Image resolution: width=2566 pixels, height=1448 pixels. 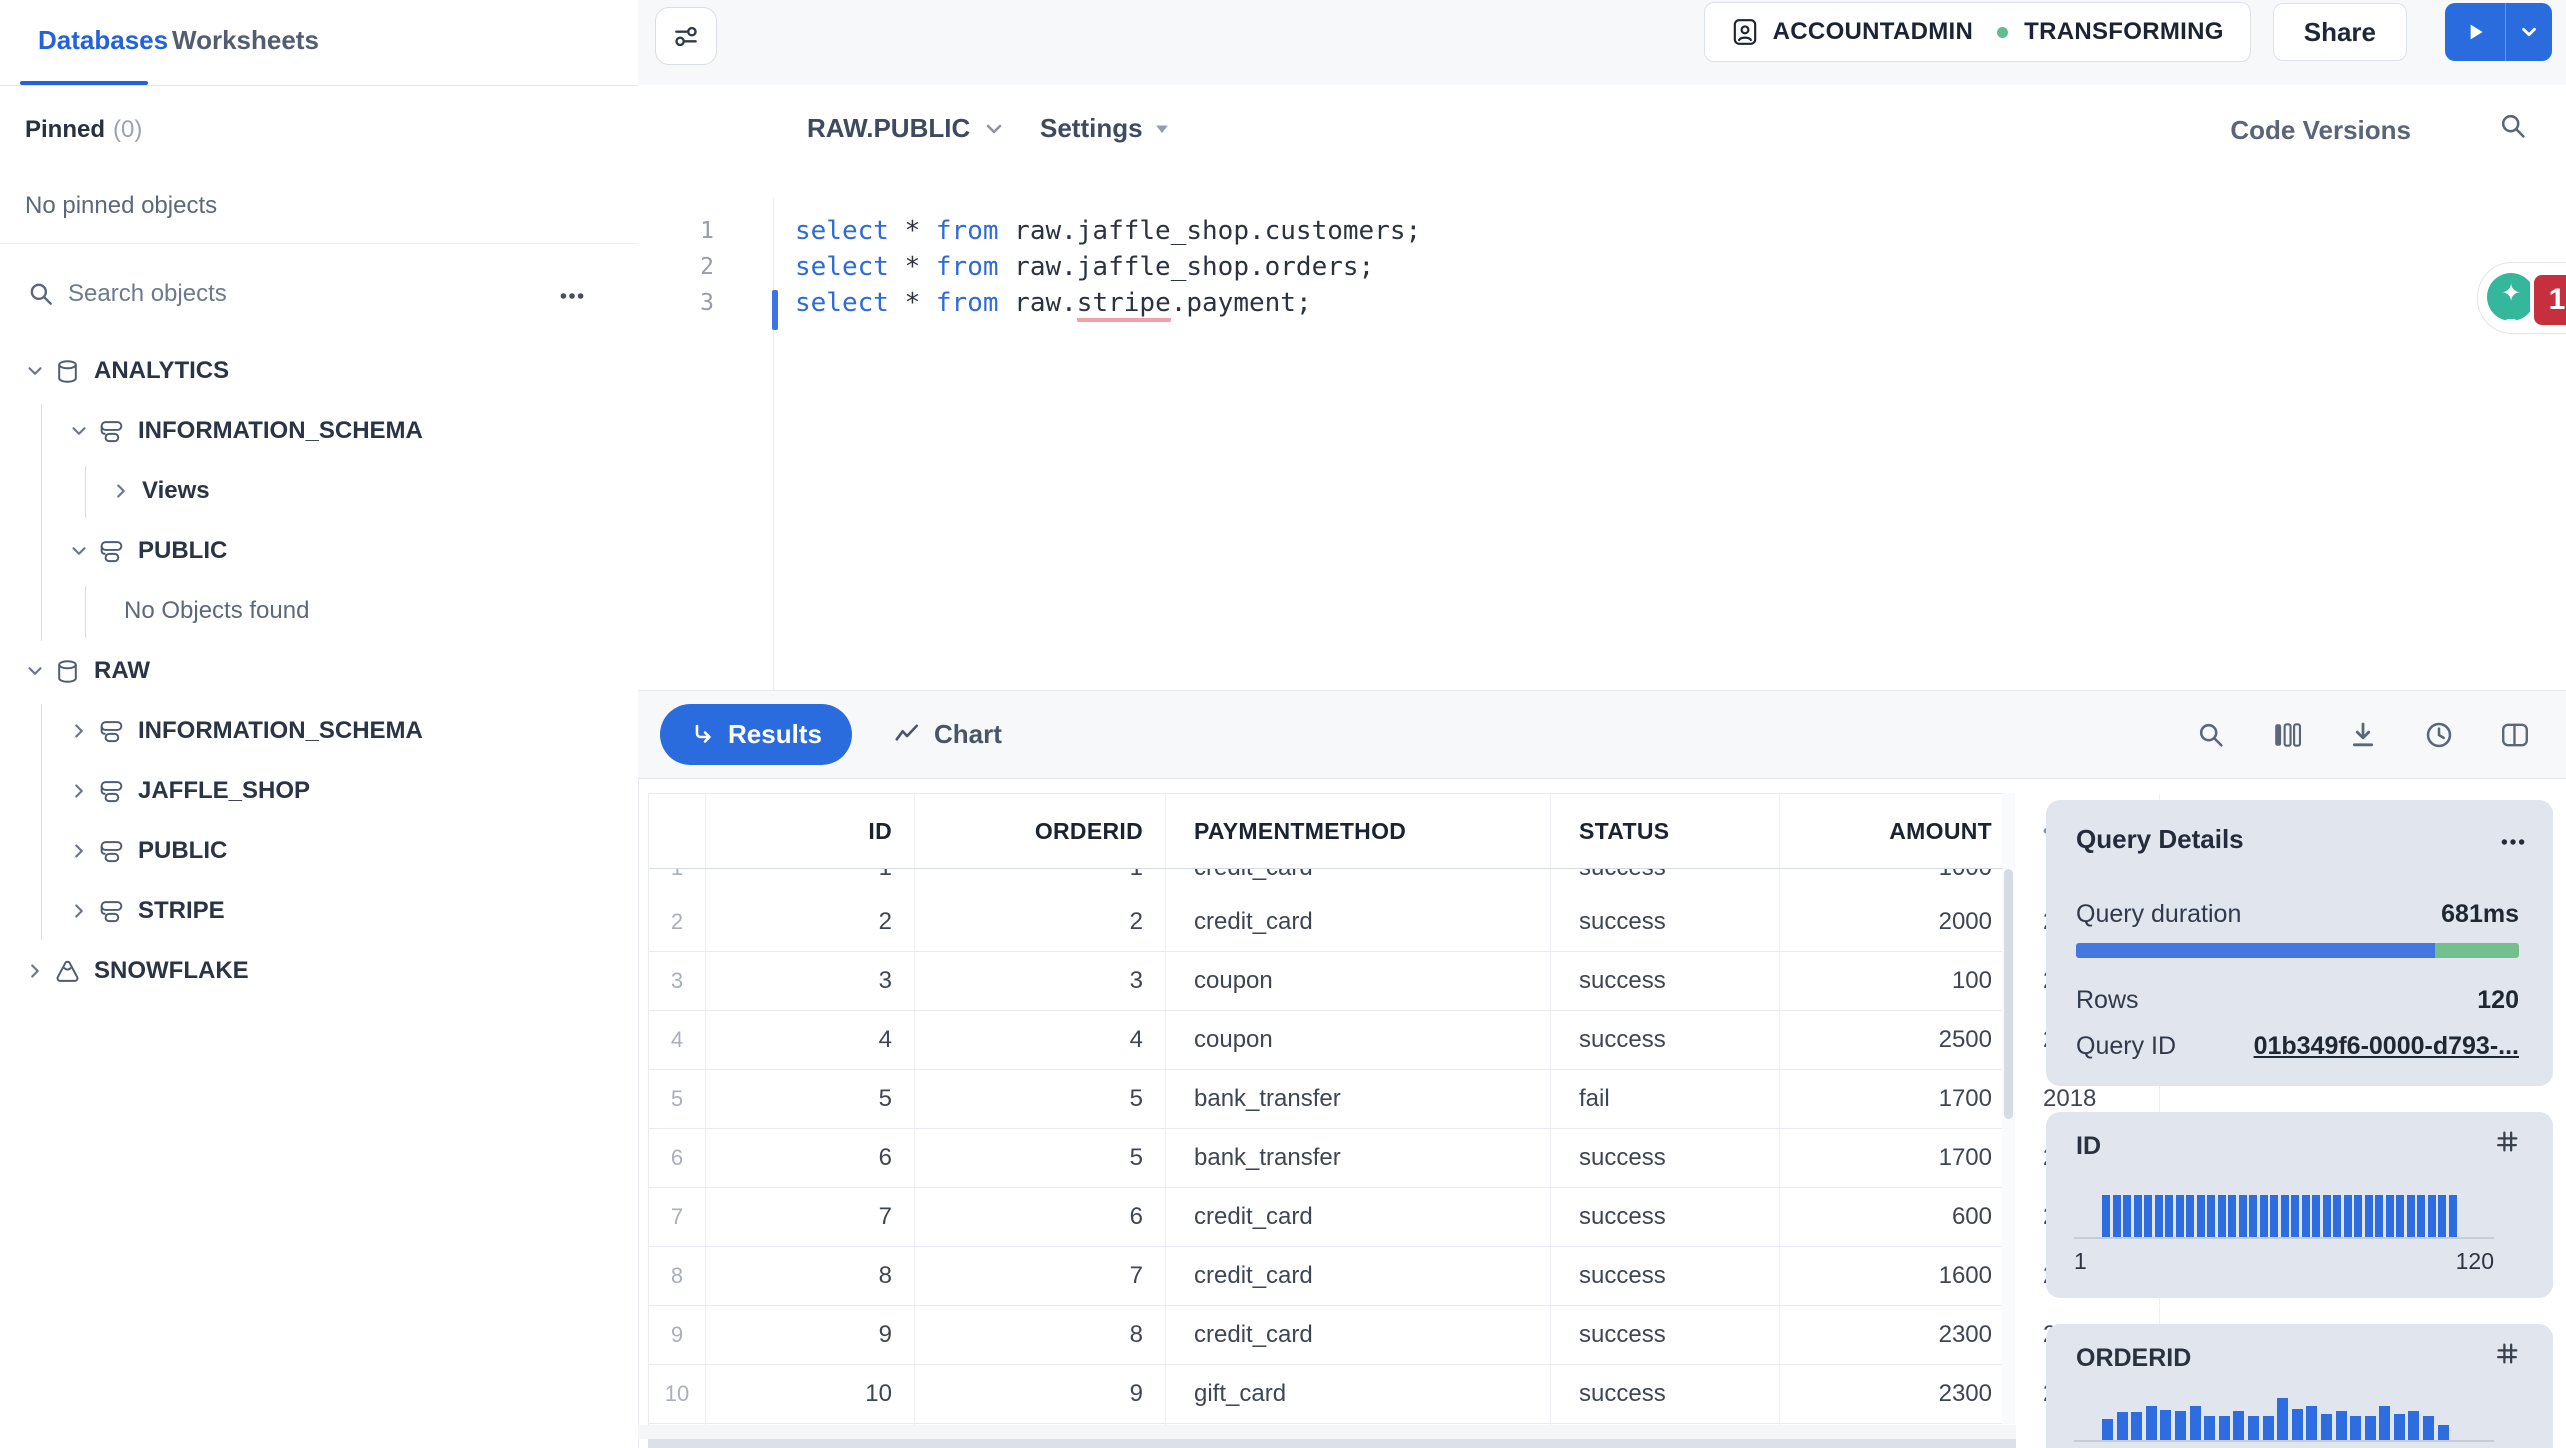 I want to click on caret-down-icon, so click(x=1162, y=129).